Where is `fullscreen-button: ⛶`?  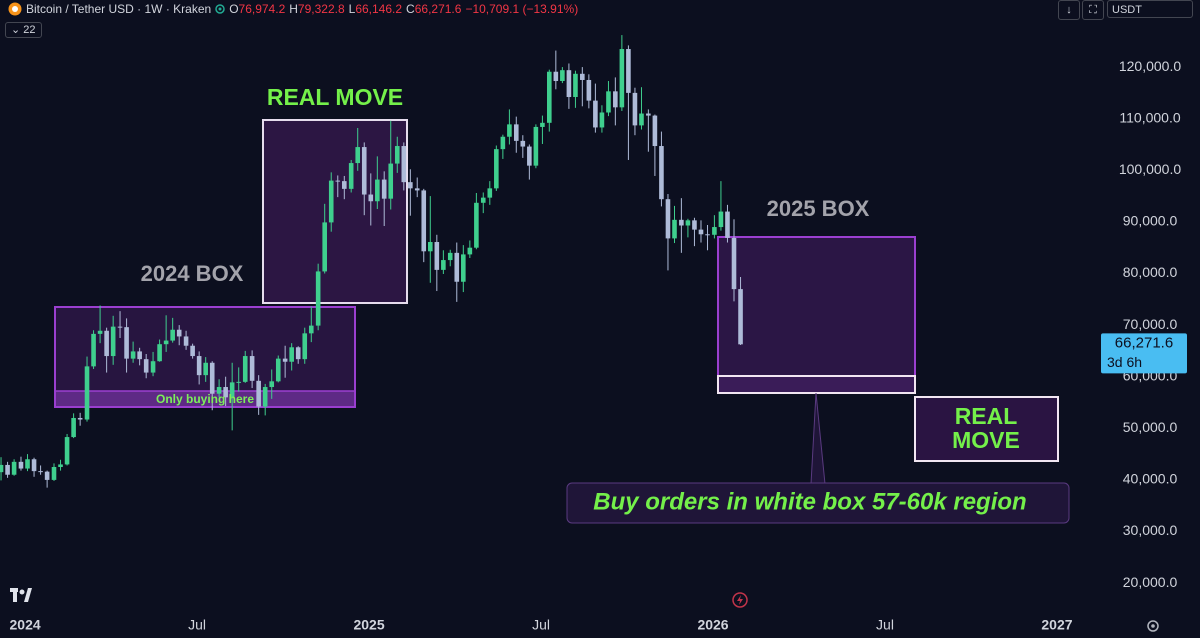 fullscreen-button: ⛶ is located at coordinates (1093, 10).